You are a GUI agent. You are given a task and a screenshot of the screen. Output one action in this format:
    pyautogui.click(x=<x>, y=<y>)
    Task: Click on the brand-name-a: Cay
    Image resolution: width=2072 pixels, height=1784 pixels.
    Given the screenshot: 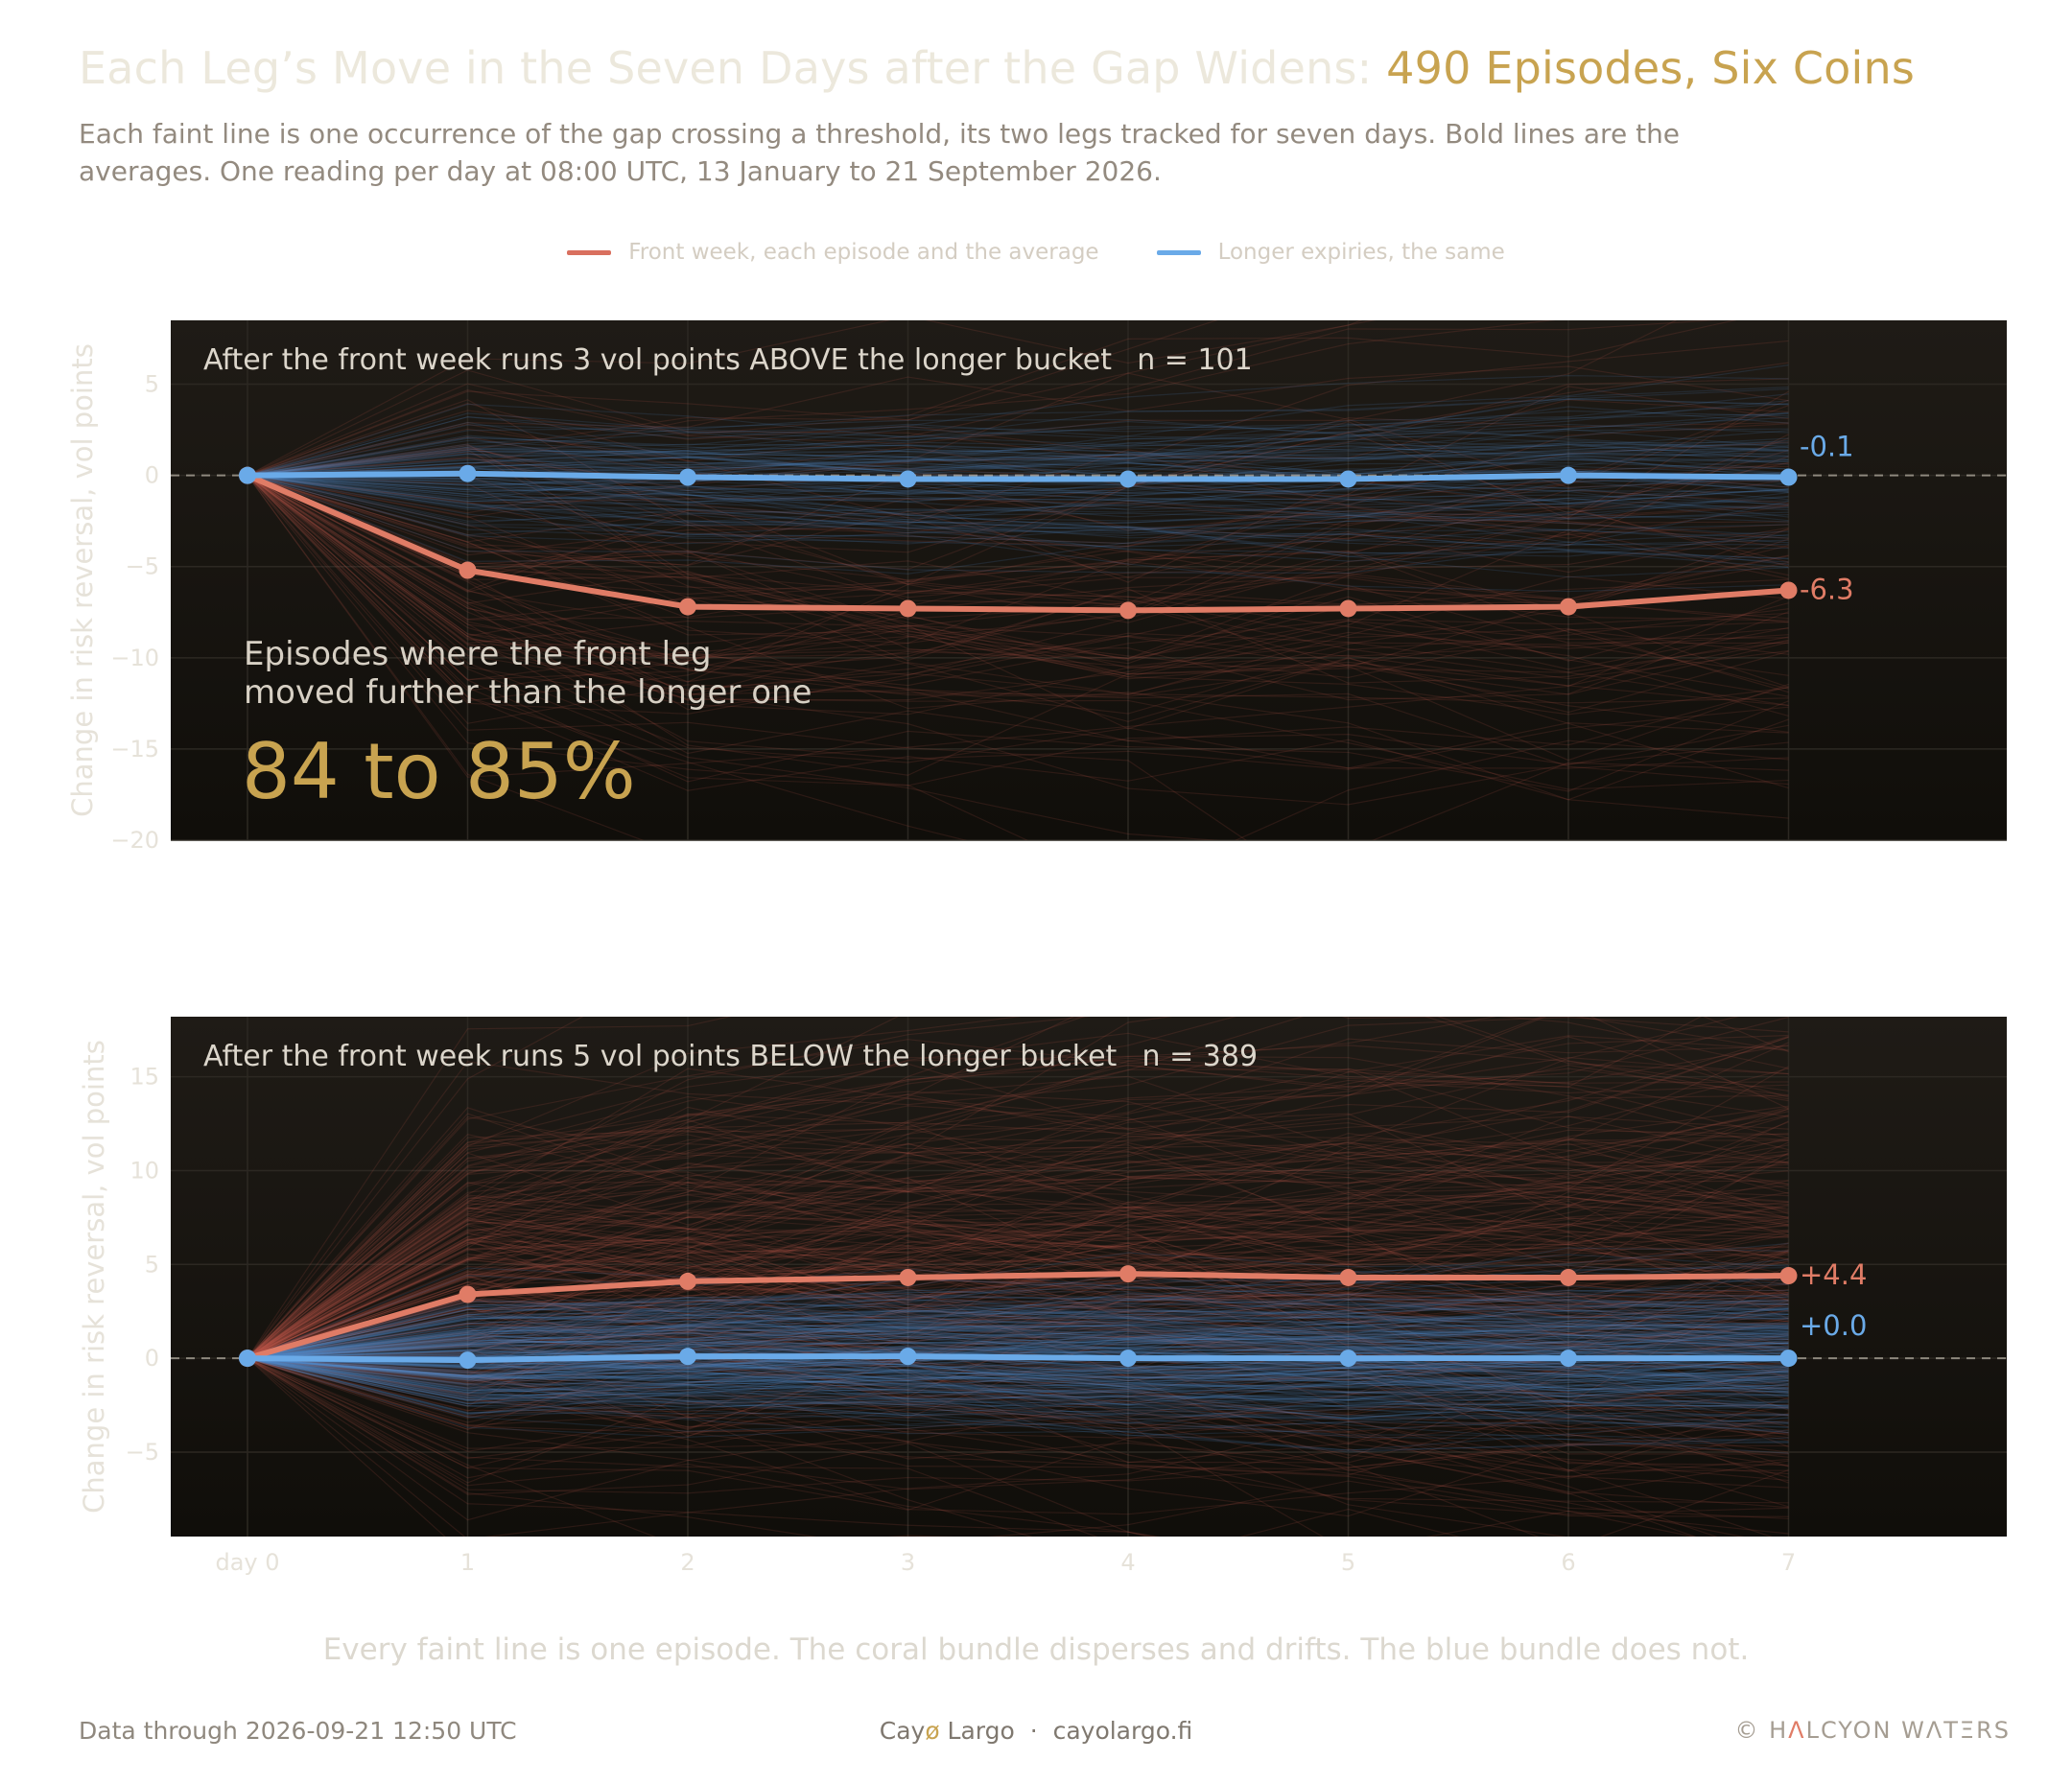 What is the action you would take?
    pyautogui.click(x=902, y=1731)
    